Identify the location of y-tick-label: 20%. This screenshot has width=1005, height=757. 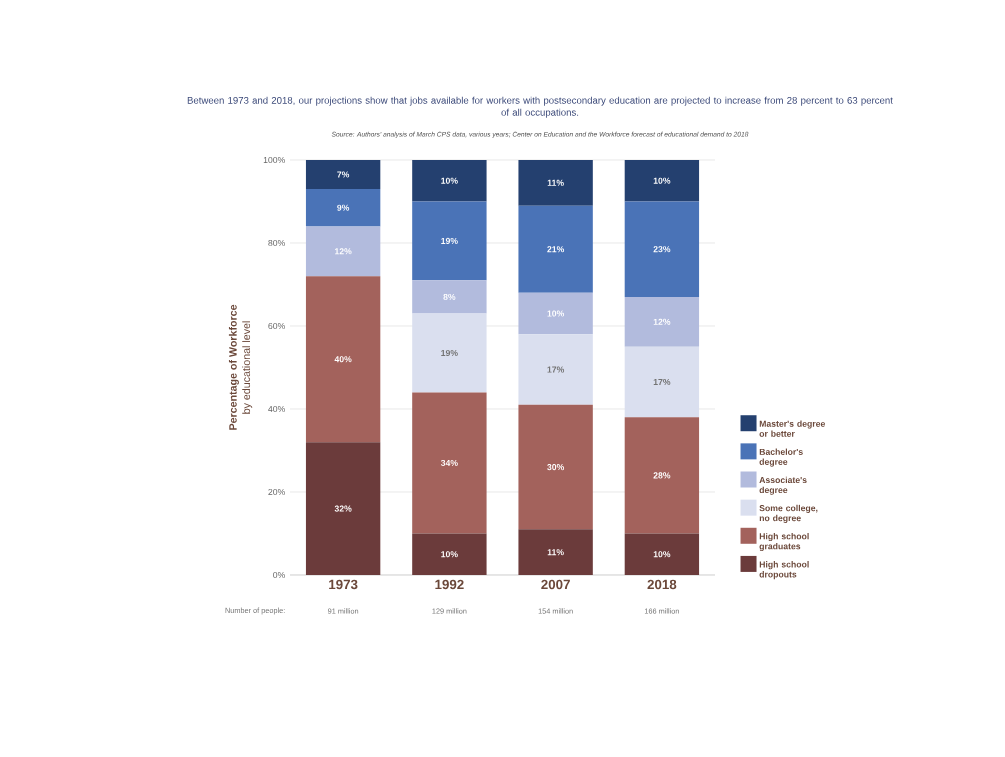
(276, 492).